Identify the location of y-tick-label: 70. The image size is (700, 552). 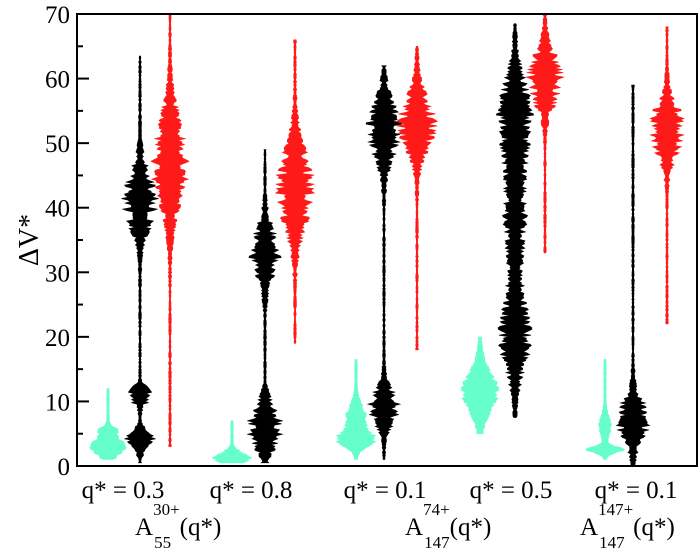
(57, 15).